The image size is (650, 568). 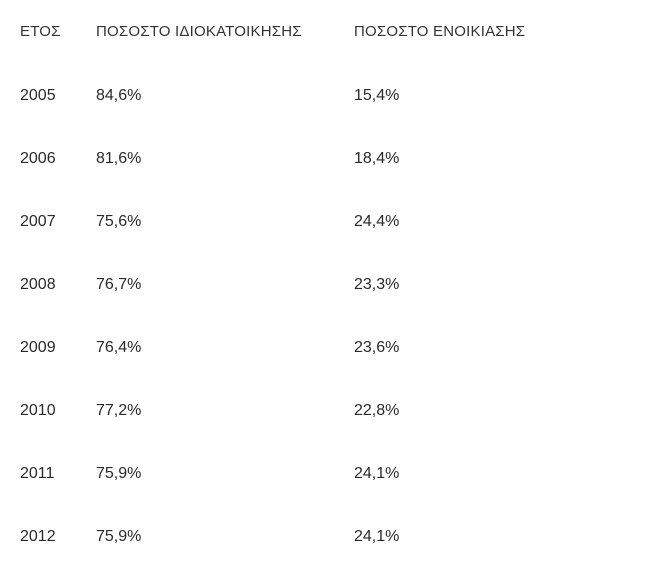 What do you see at coordinates (119, 284) in the screenshot?
I see `ownership-cell: 76,7%` at bounding box center [119, 284].